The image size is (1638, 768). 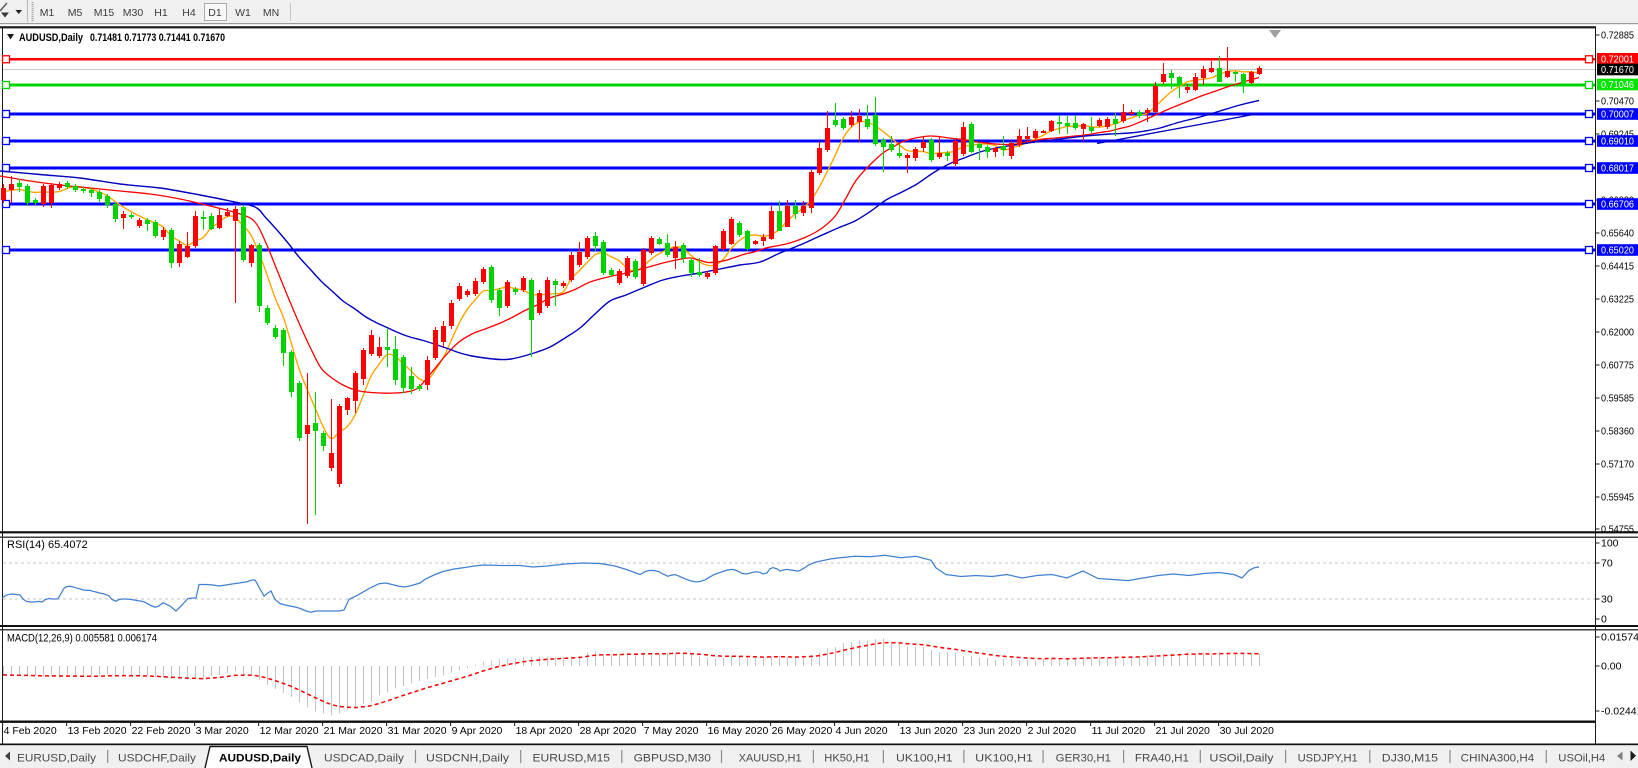 I want to click on svg-text: 9 Apr 2020, so click(x=477, y=731).